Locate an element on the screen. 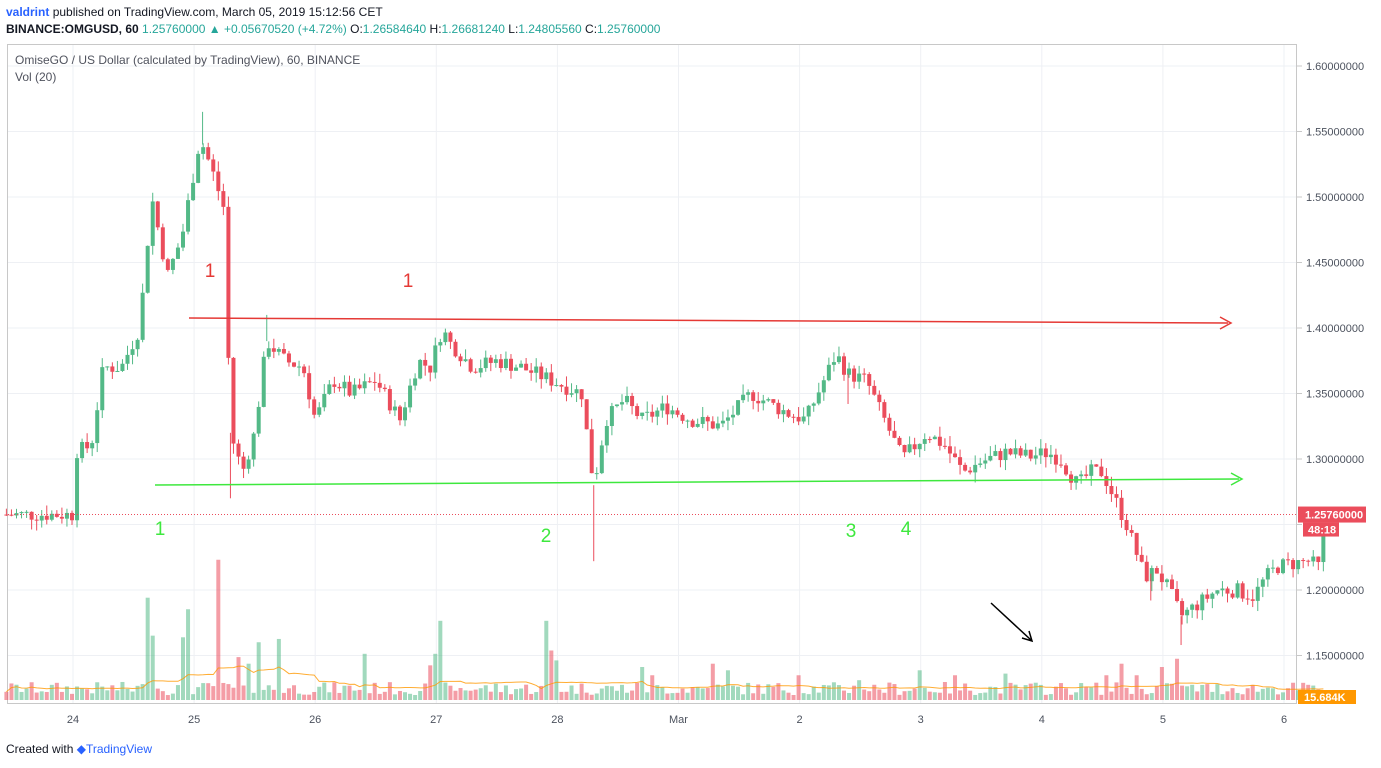  x-tick-label: 3 is located at coordinates (921, 720).